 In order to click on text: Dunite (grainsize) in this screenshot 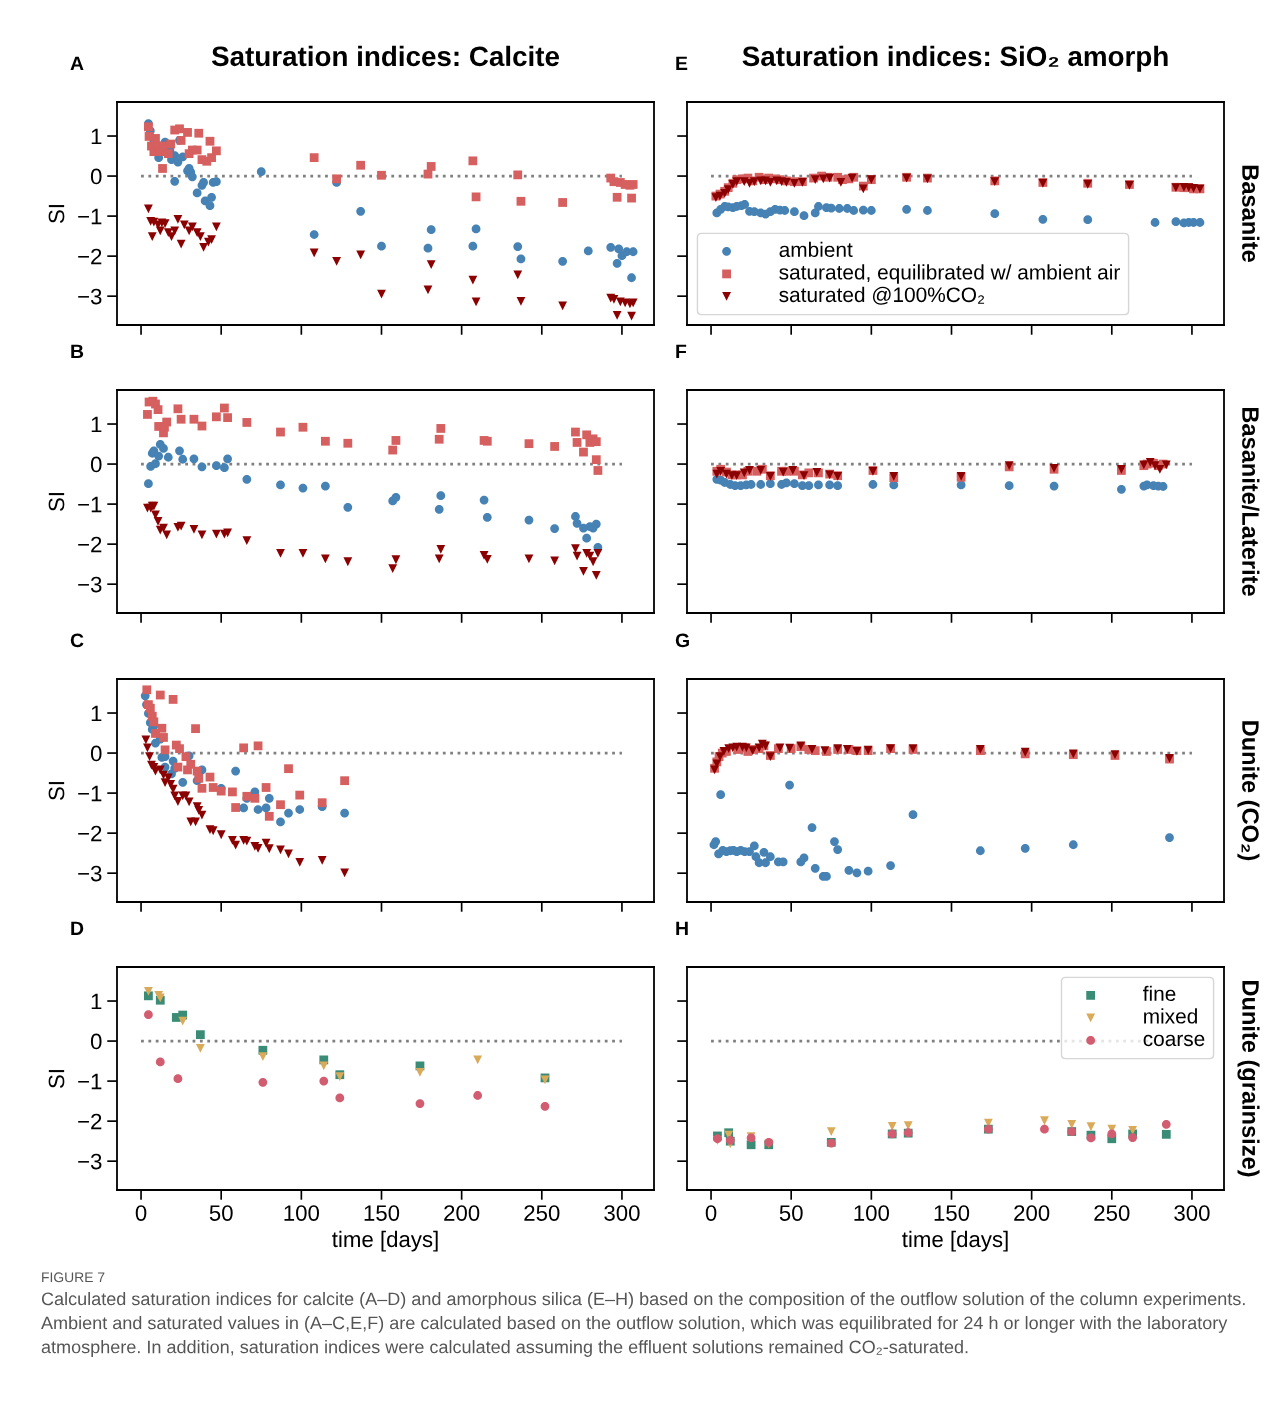, I will do `click(1248, 1079)`.